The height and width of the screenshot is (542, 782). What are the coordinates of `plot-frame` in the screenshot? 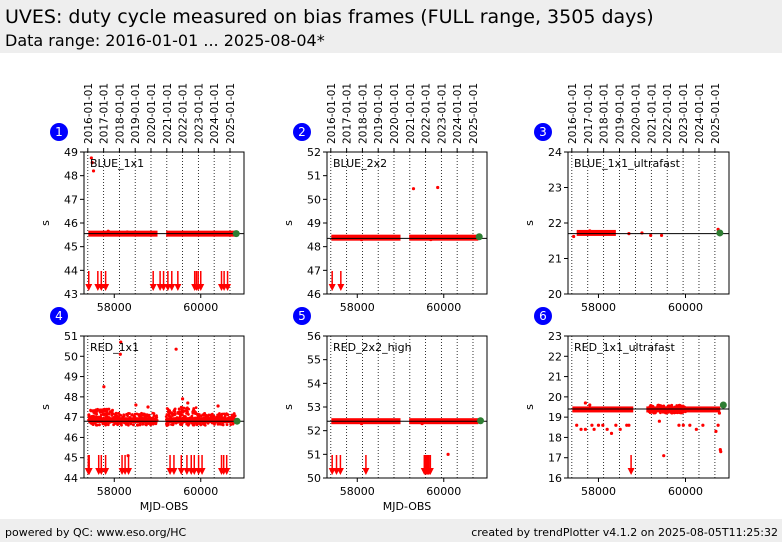 It's located at (407, 407).